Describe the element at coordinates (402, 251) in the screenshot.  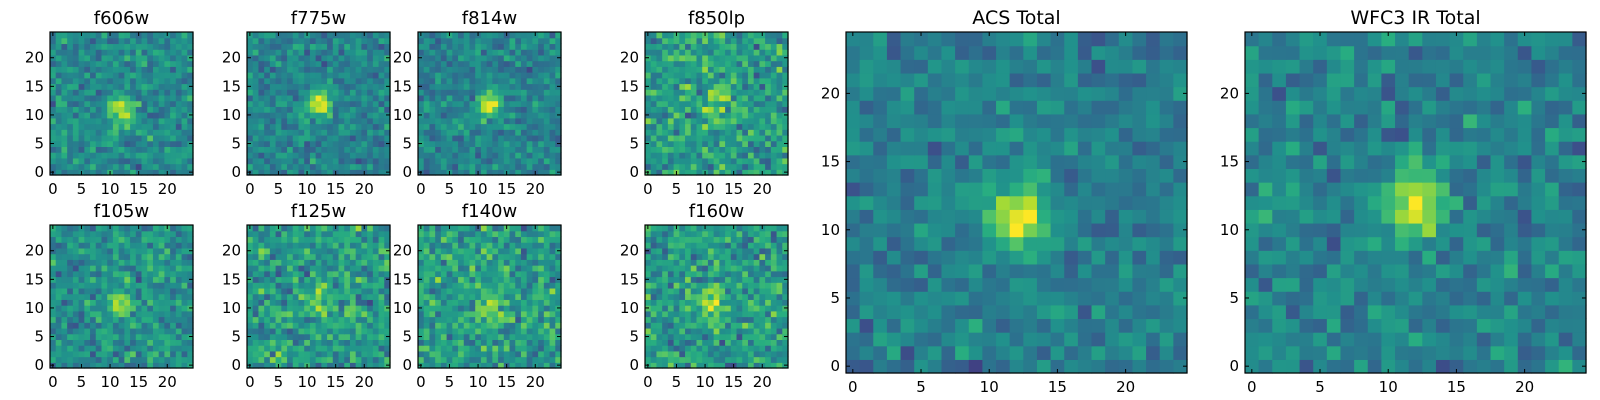
I see `y-tick-label: 20` at that location.